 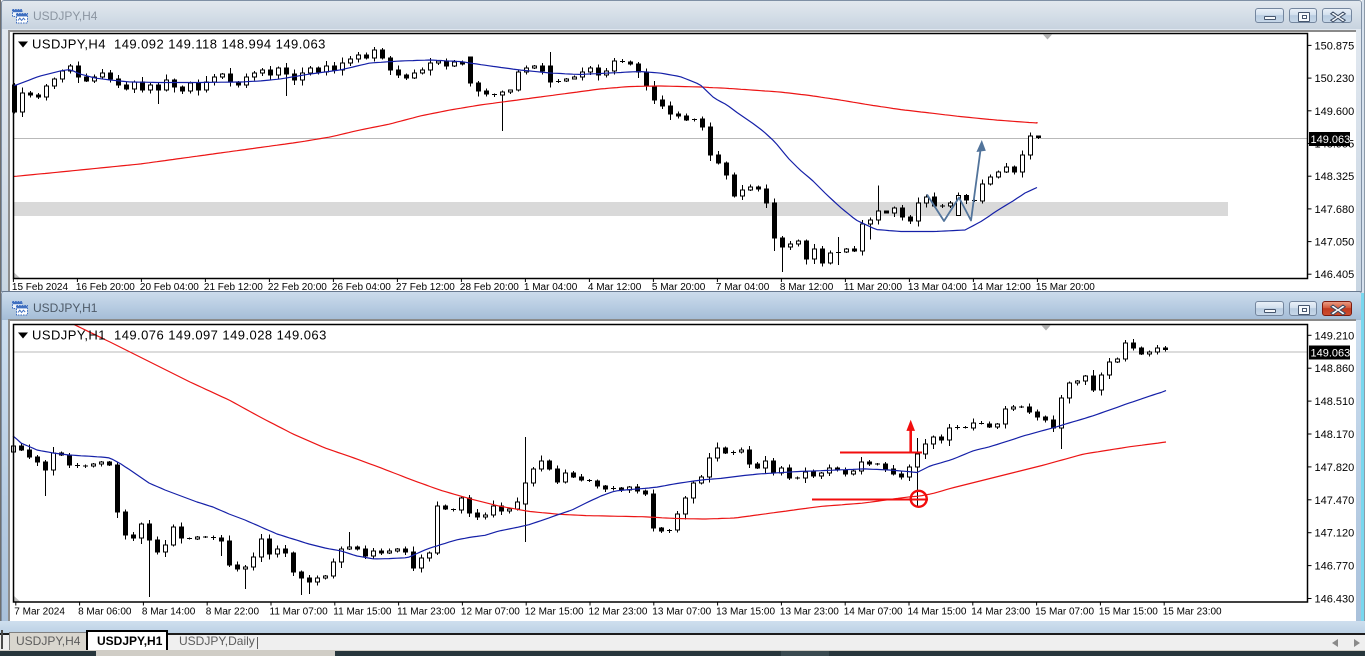 I want to click on svg-text: 28 Feb 20:00, so click(x=489, y=287).